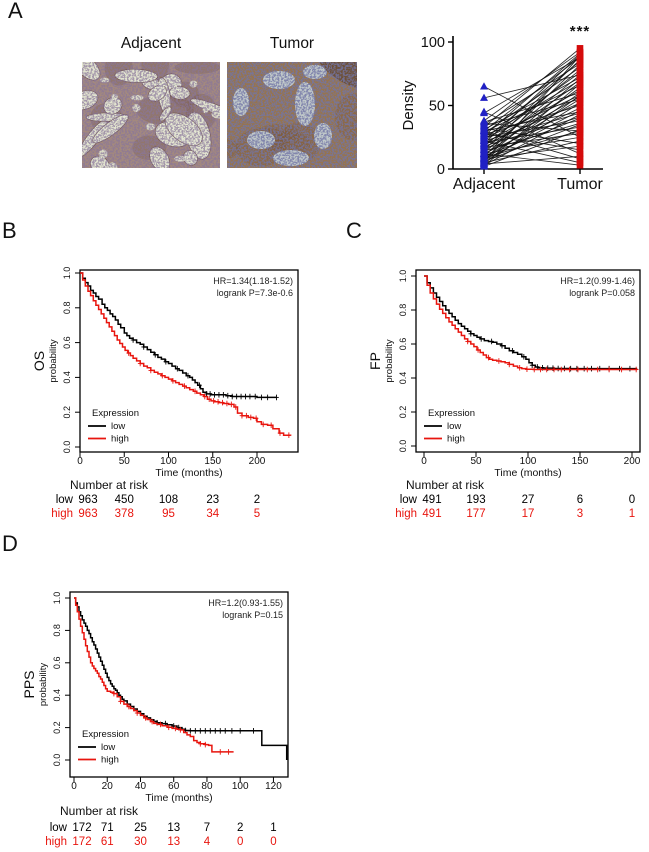 The image size is (649, 852). What do you see at coordinates (602, 293) in the screenshot?
I see `logrank-annotation: logrank P=0.058` at bounding box center [602, 293].